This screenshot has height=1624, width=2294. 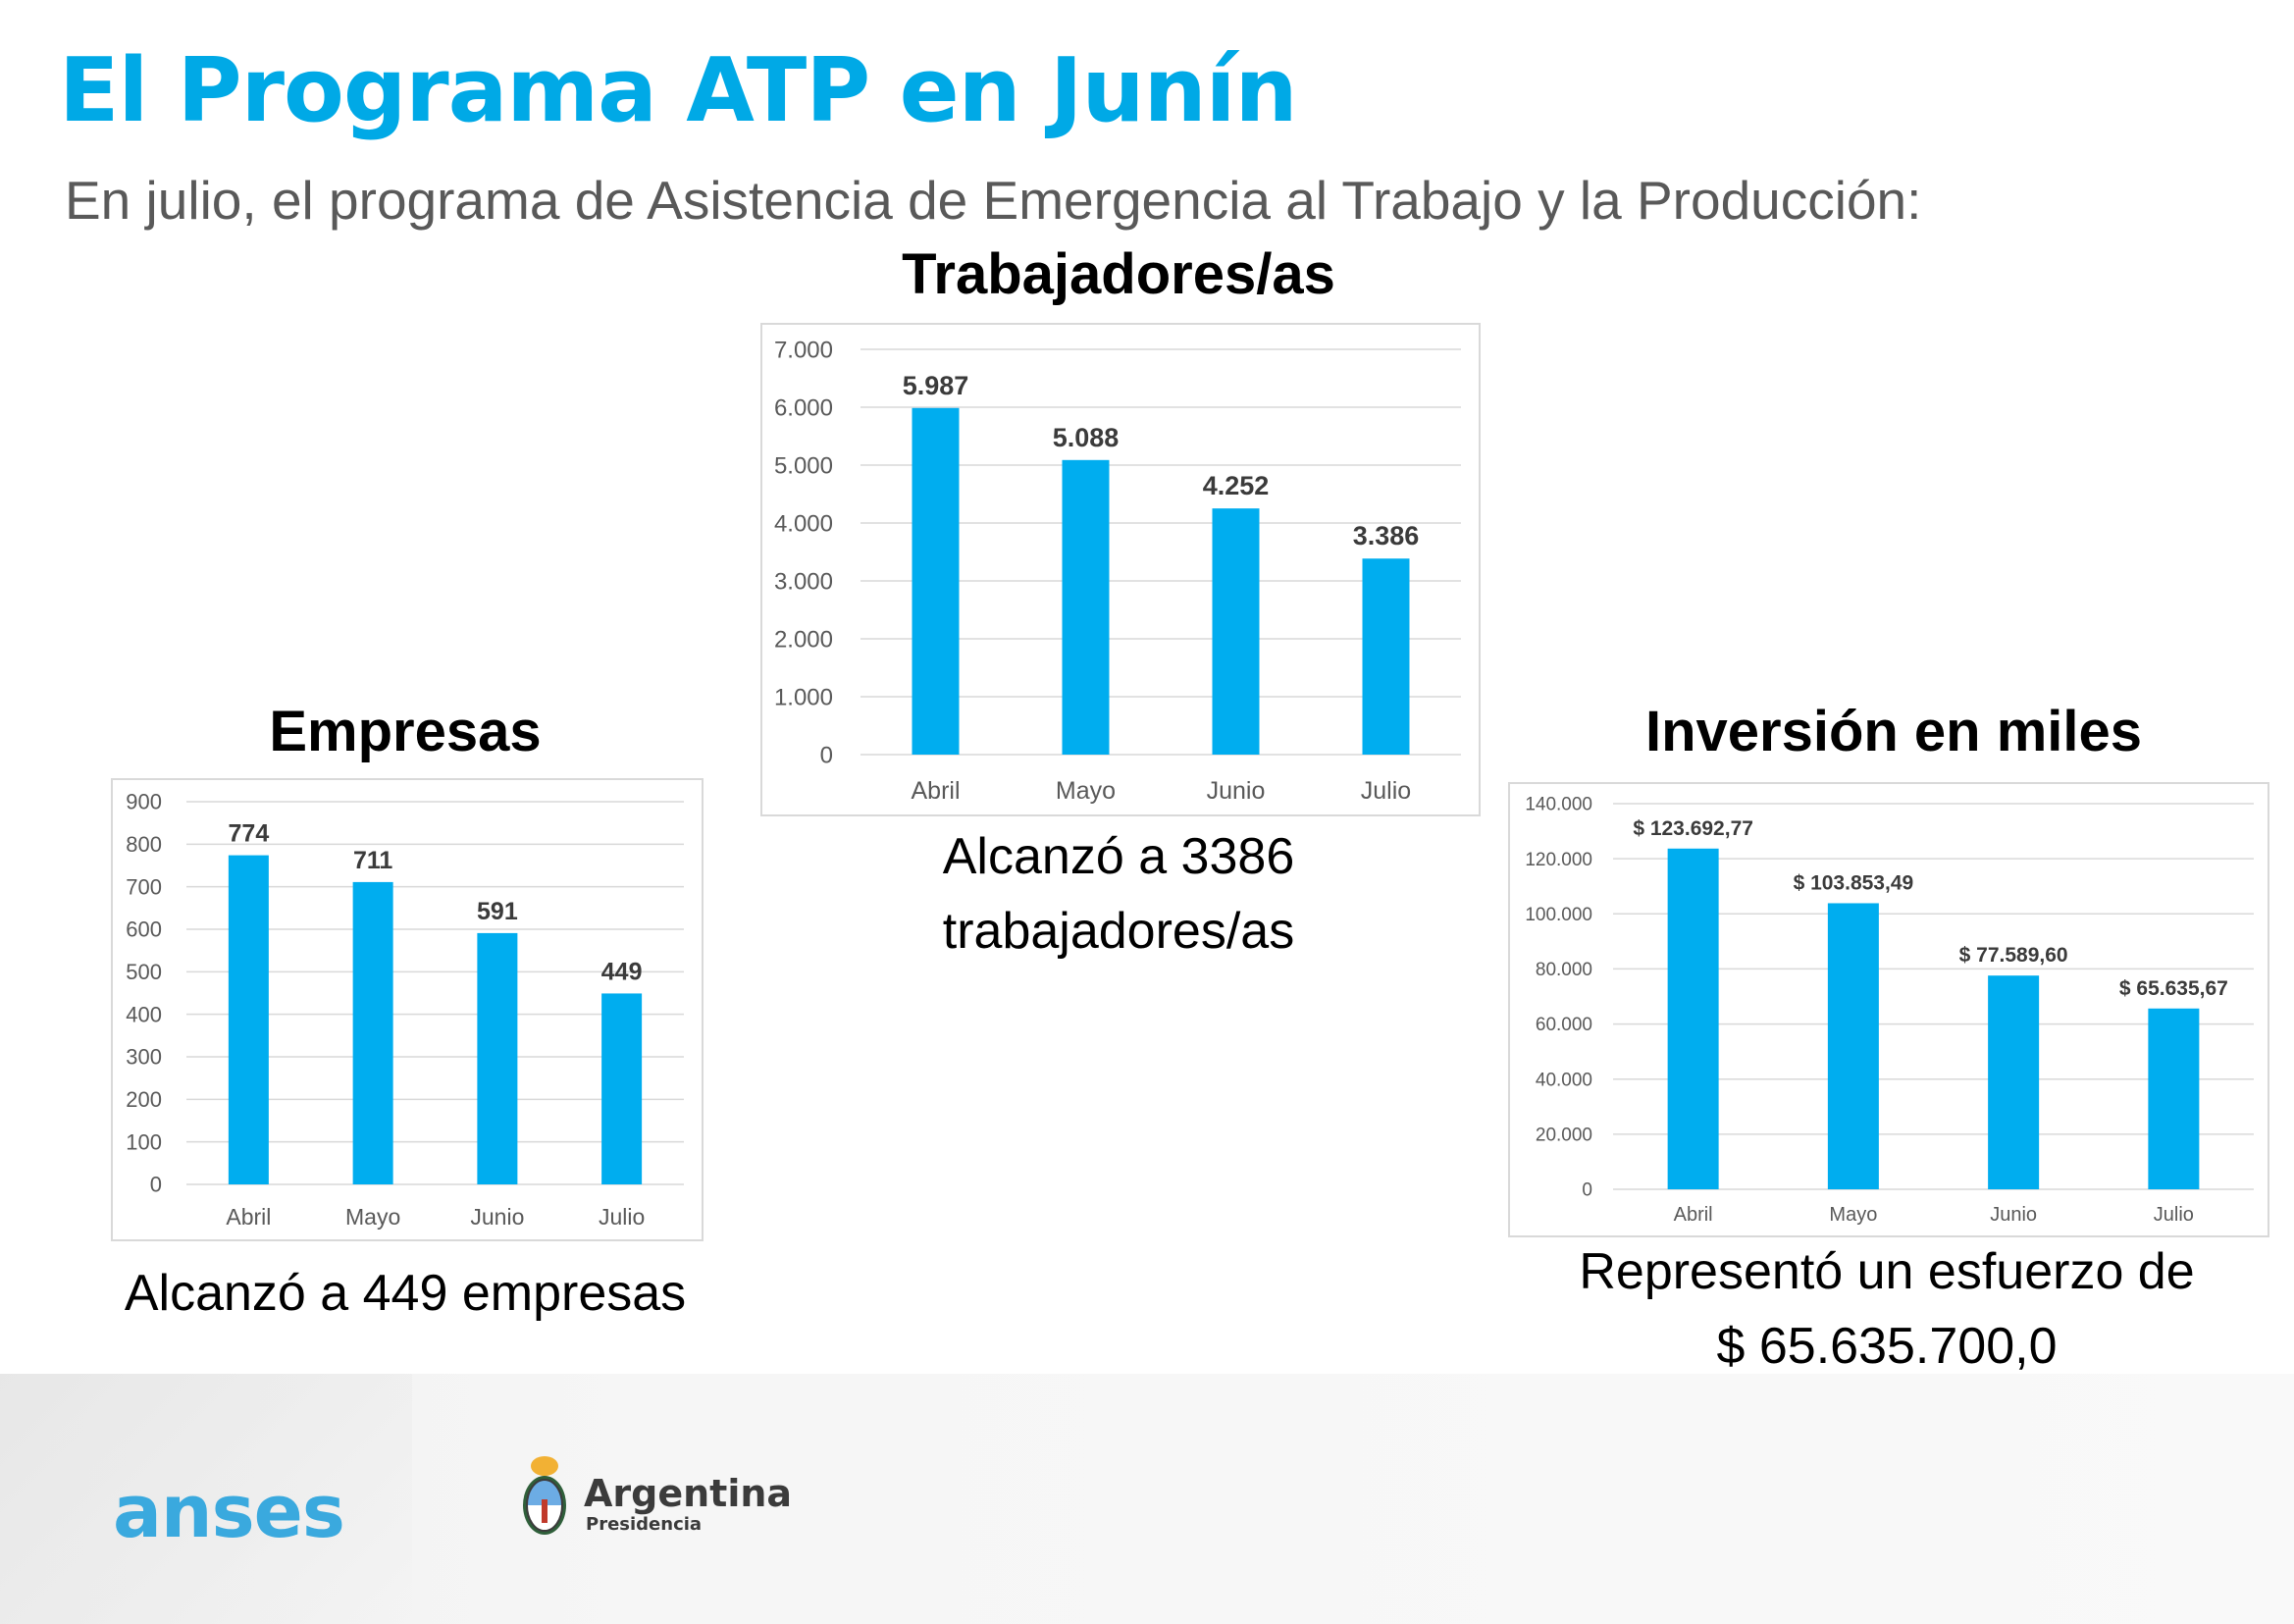 What do you see at coordinates (1236, 485) in the screenshot?
I see `data-label: 4.252` at bounding box center [1236, 485].